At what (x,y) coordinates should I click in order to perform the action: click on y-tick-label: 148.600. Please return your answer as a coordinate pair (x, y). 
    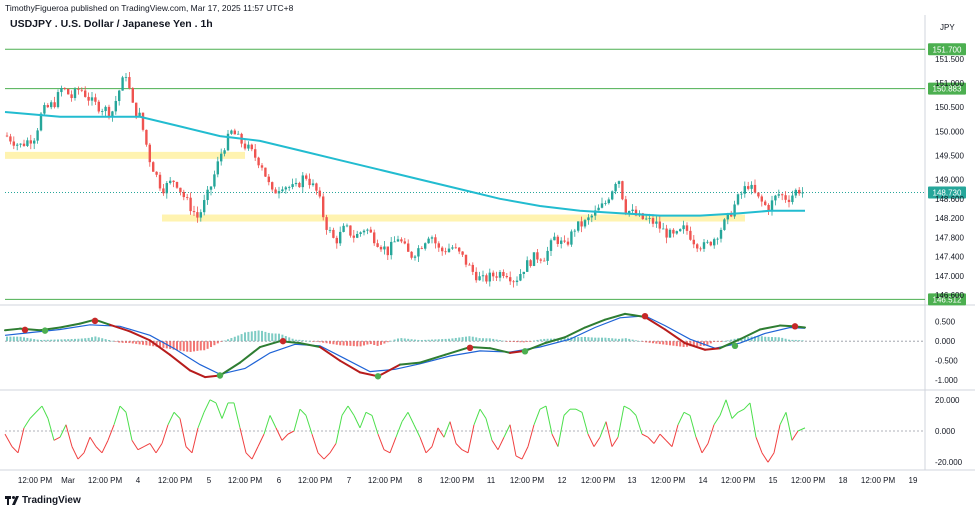
    Looking at the image, I should click on (949, 199).